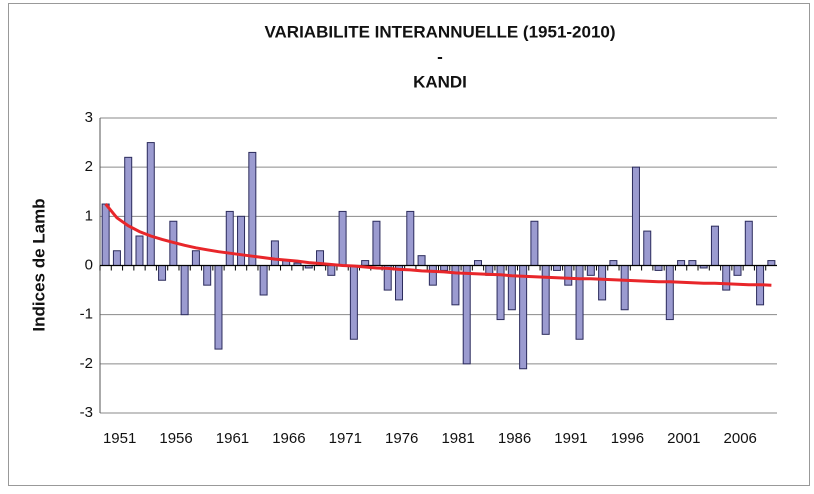 The width and height of the screenshot is (814, 494). Describe the element at coordinates (438, 245) in the screenshot. I see `trend-line` at that location.